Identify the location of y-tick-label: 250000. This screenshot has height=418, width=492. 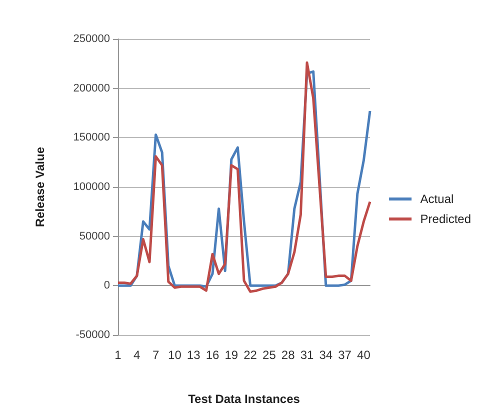
(91, 39).